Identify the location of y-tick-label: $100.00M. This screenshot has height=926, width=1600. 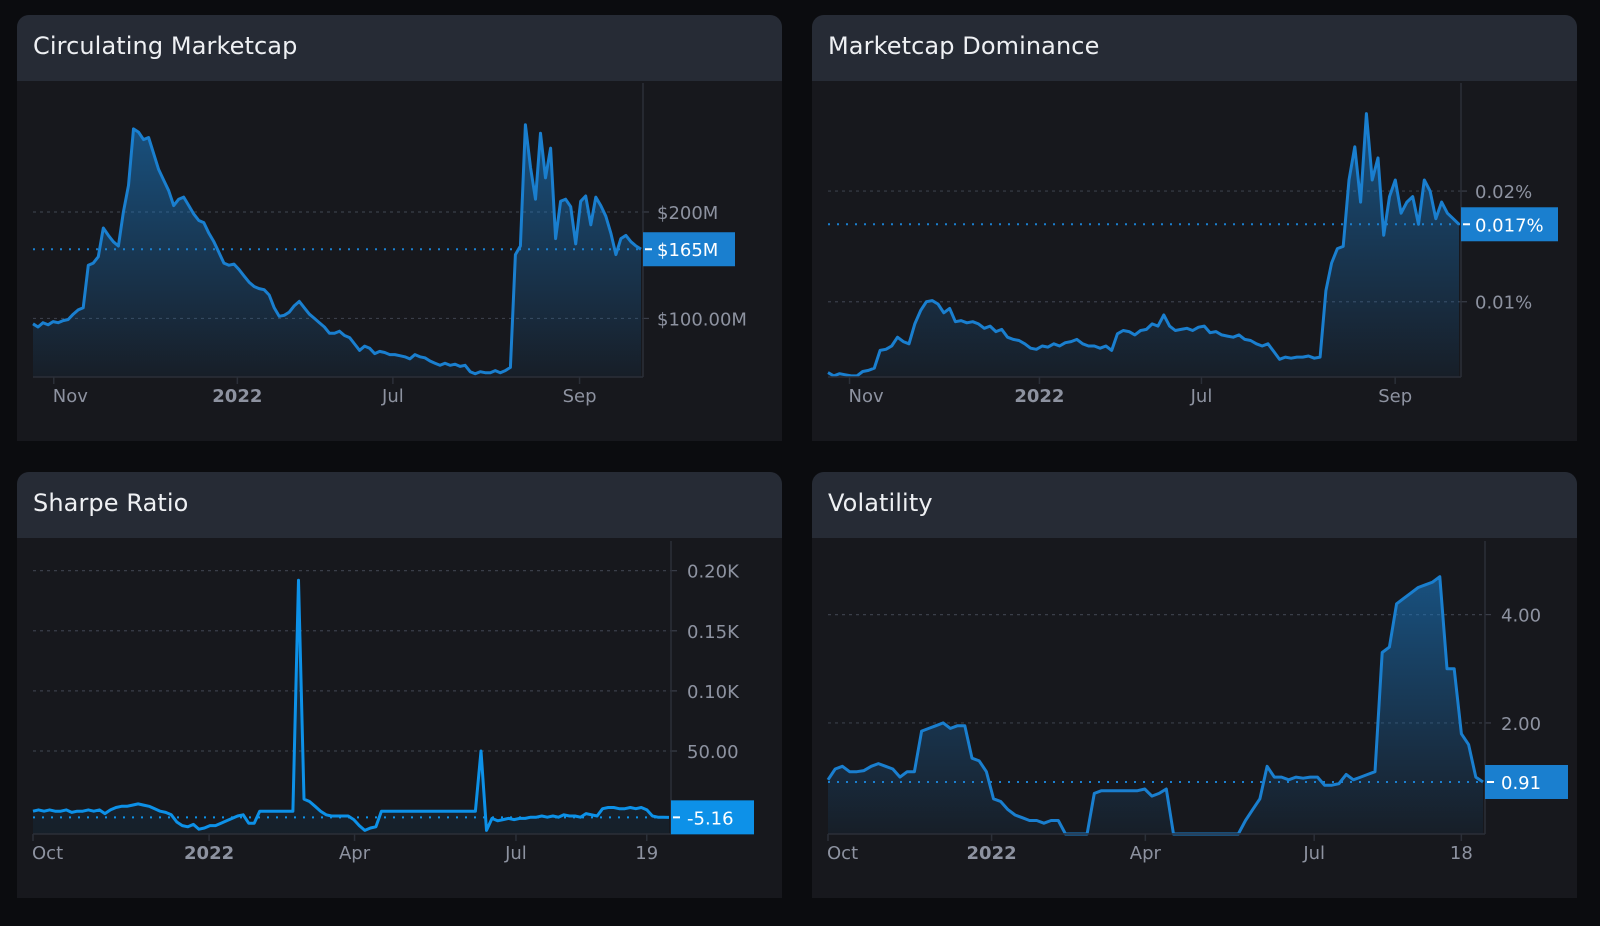
(702, 319).